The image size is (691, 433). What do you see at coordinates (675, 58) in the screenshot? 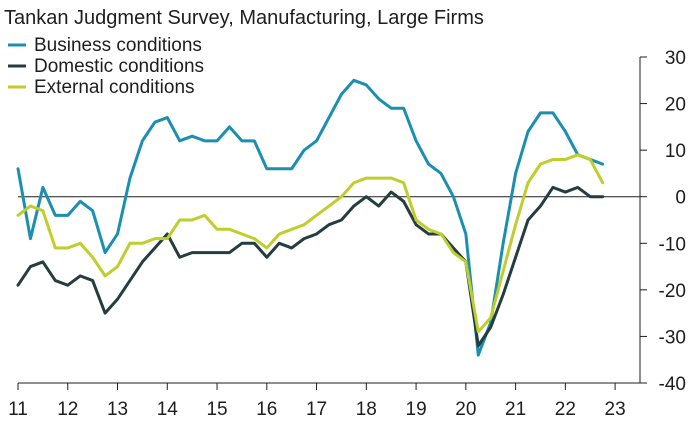
I see `y-tick-label: 30` at bounding box center [675, 58].